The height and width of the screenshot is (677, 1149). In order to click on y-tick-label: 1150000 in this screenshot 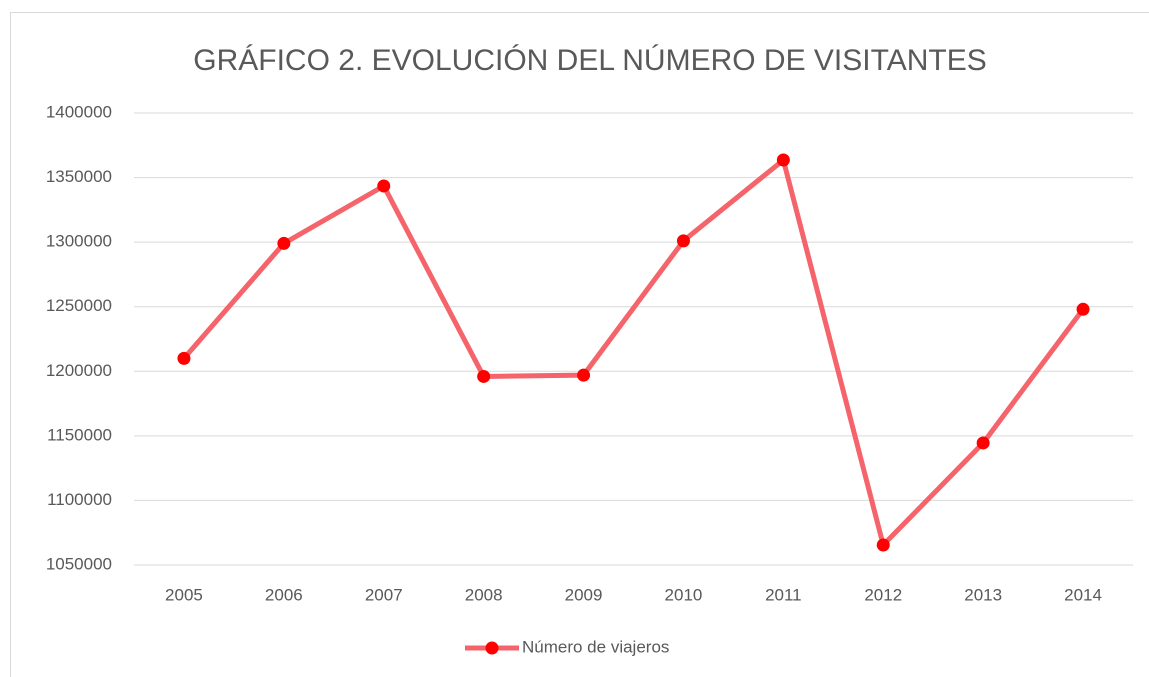, I will do `click(79, 434)`.